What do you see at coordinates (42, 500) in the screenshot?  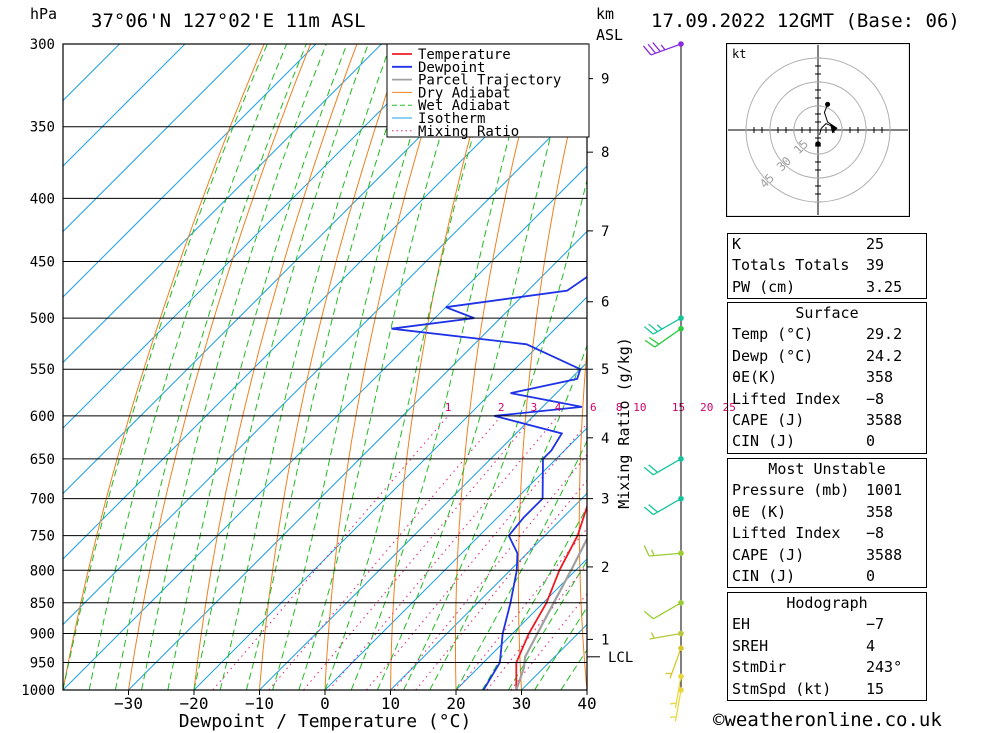 I see `pressure-tick-label: 700` at bounding box center [42, 500].